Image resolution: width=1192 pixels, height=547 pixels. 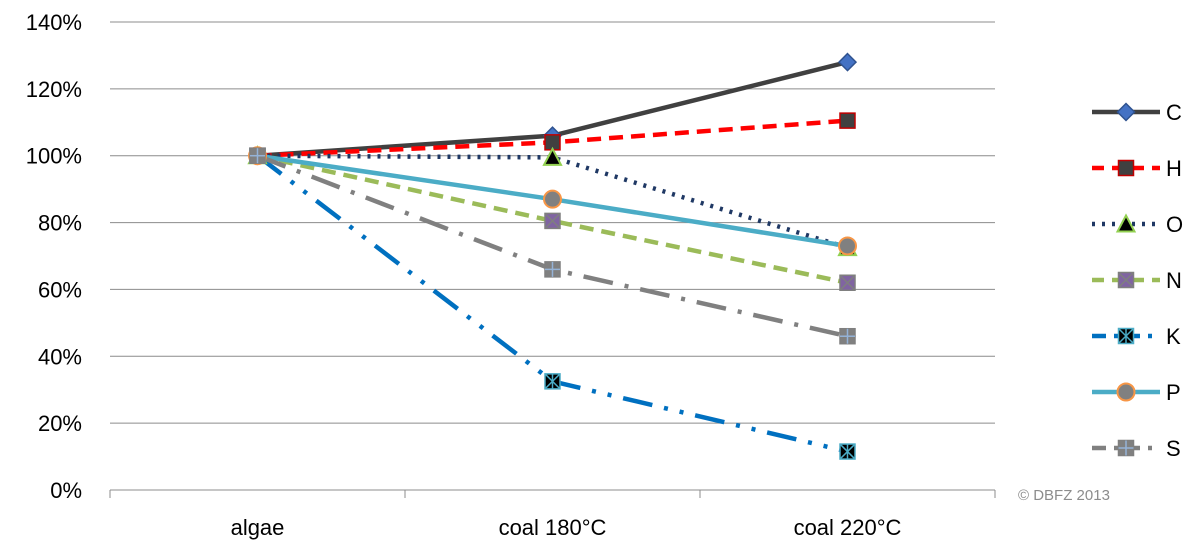 What do you see at coordinates (258, 527) in the screenshot?
I see `x-tick-label-algae: algae` at bounding box center [258, 527].